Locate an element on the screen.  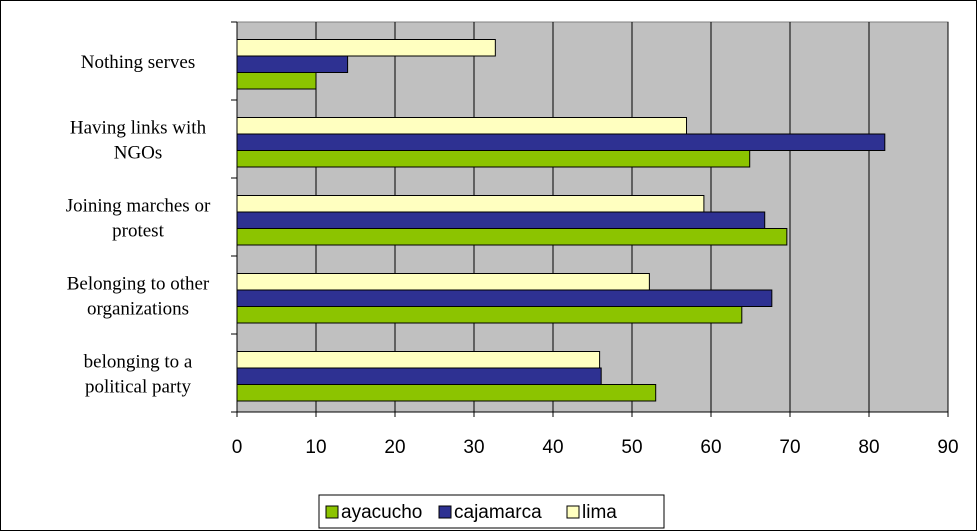
legend-label-cajamarca: cajamarca is located at coordinates (498, 512).